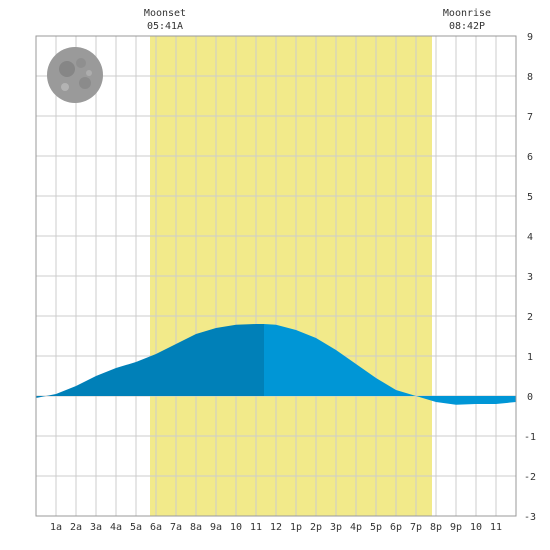 The height and width of the screenshot is (550, 550). What do you see at coordinates (416, 527) in the screenshot?
I see `x-tick-label: 7p` at bounding box center [416, 527].